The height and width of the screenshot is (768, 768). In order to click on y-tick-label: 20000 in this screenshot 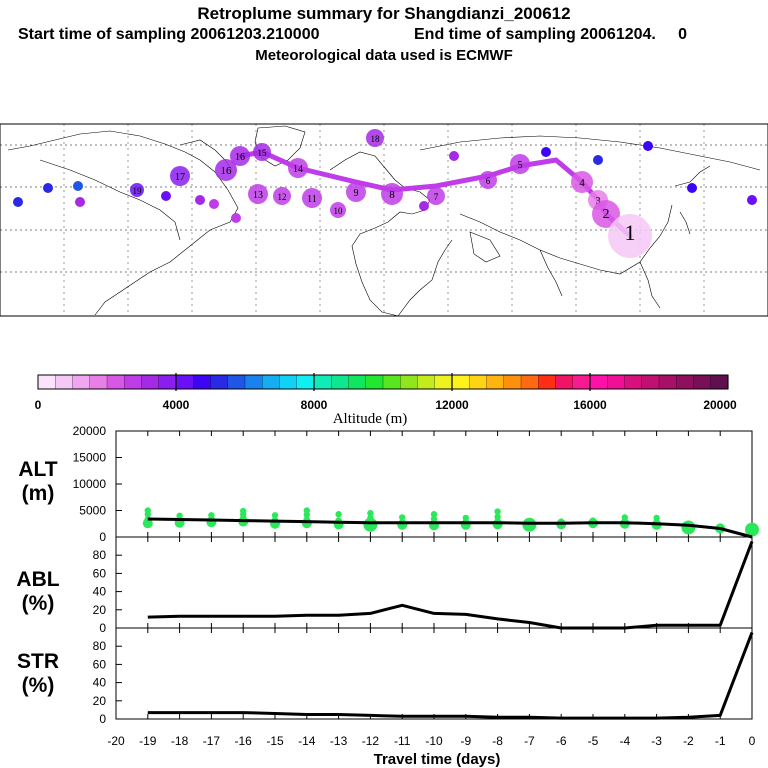, I will do `click(90, 431)`.